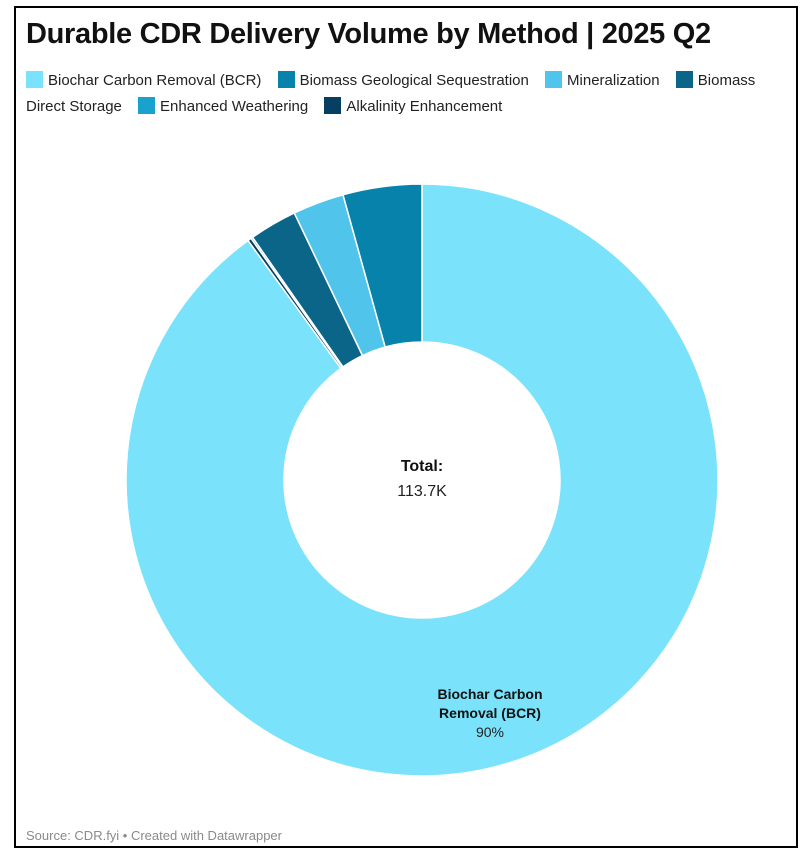 Image resolution: width=805 pixels, height=849 pixels. Describe the element at coordinates (382, 265) in the screenshot. I see `donut-slice-biomass-geological-sequestration` at that location.